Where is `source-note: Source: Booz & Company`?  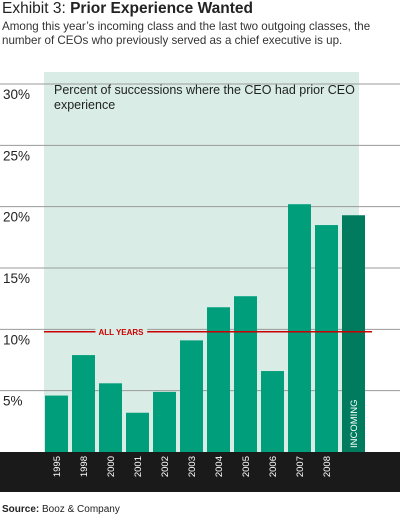
source-note: Source: Booz & Company is located at coordinates (61, 509).